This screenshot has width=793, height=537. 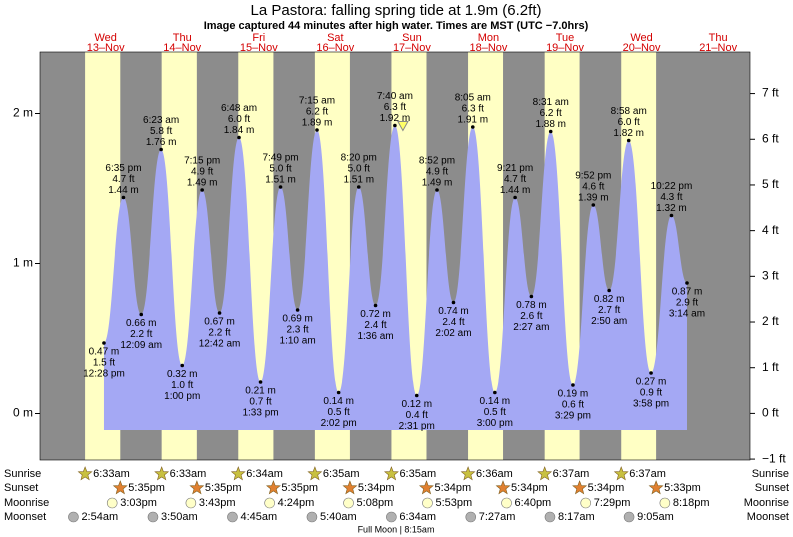 What do you see at coordinates (317, 123) in the screenshot?
I see `extreme-label: 1.89 m` at bounding box center [317, 123].